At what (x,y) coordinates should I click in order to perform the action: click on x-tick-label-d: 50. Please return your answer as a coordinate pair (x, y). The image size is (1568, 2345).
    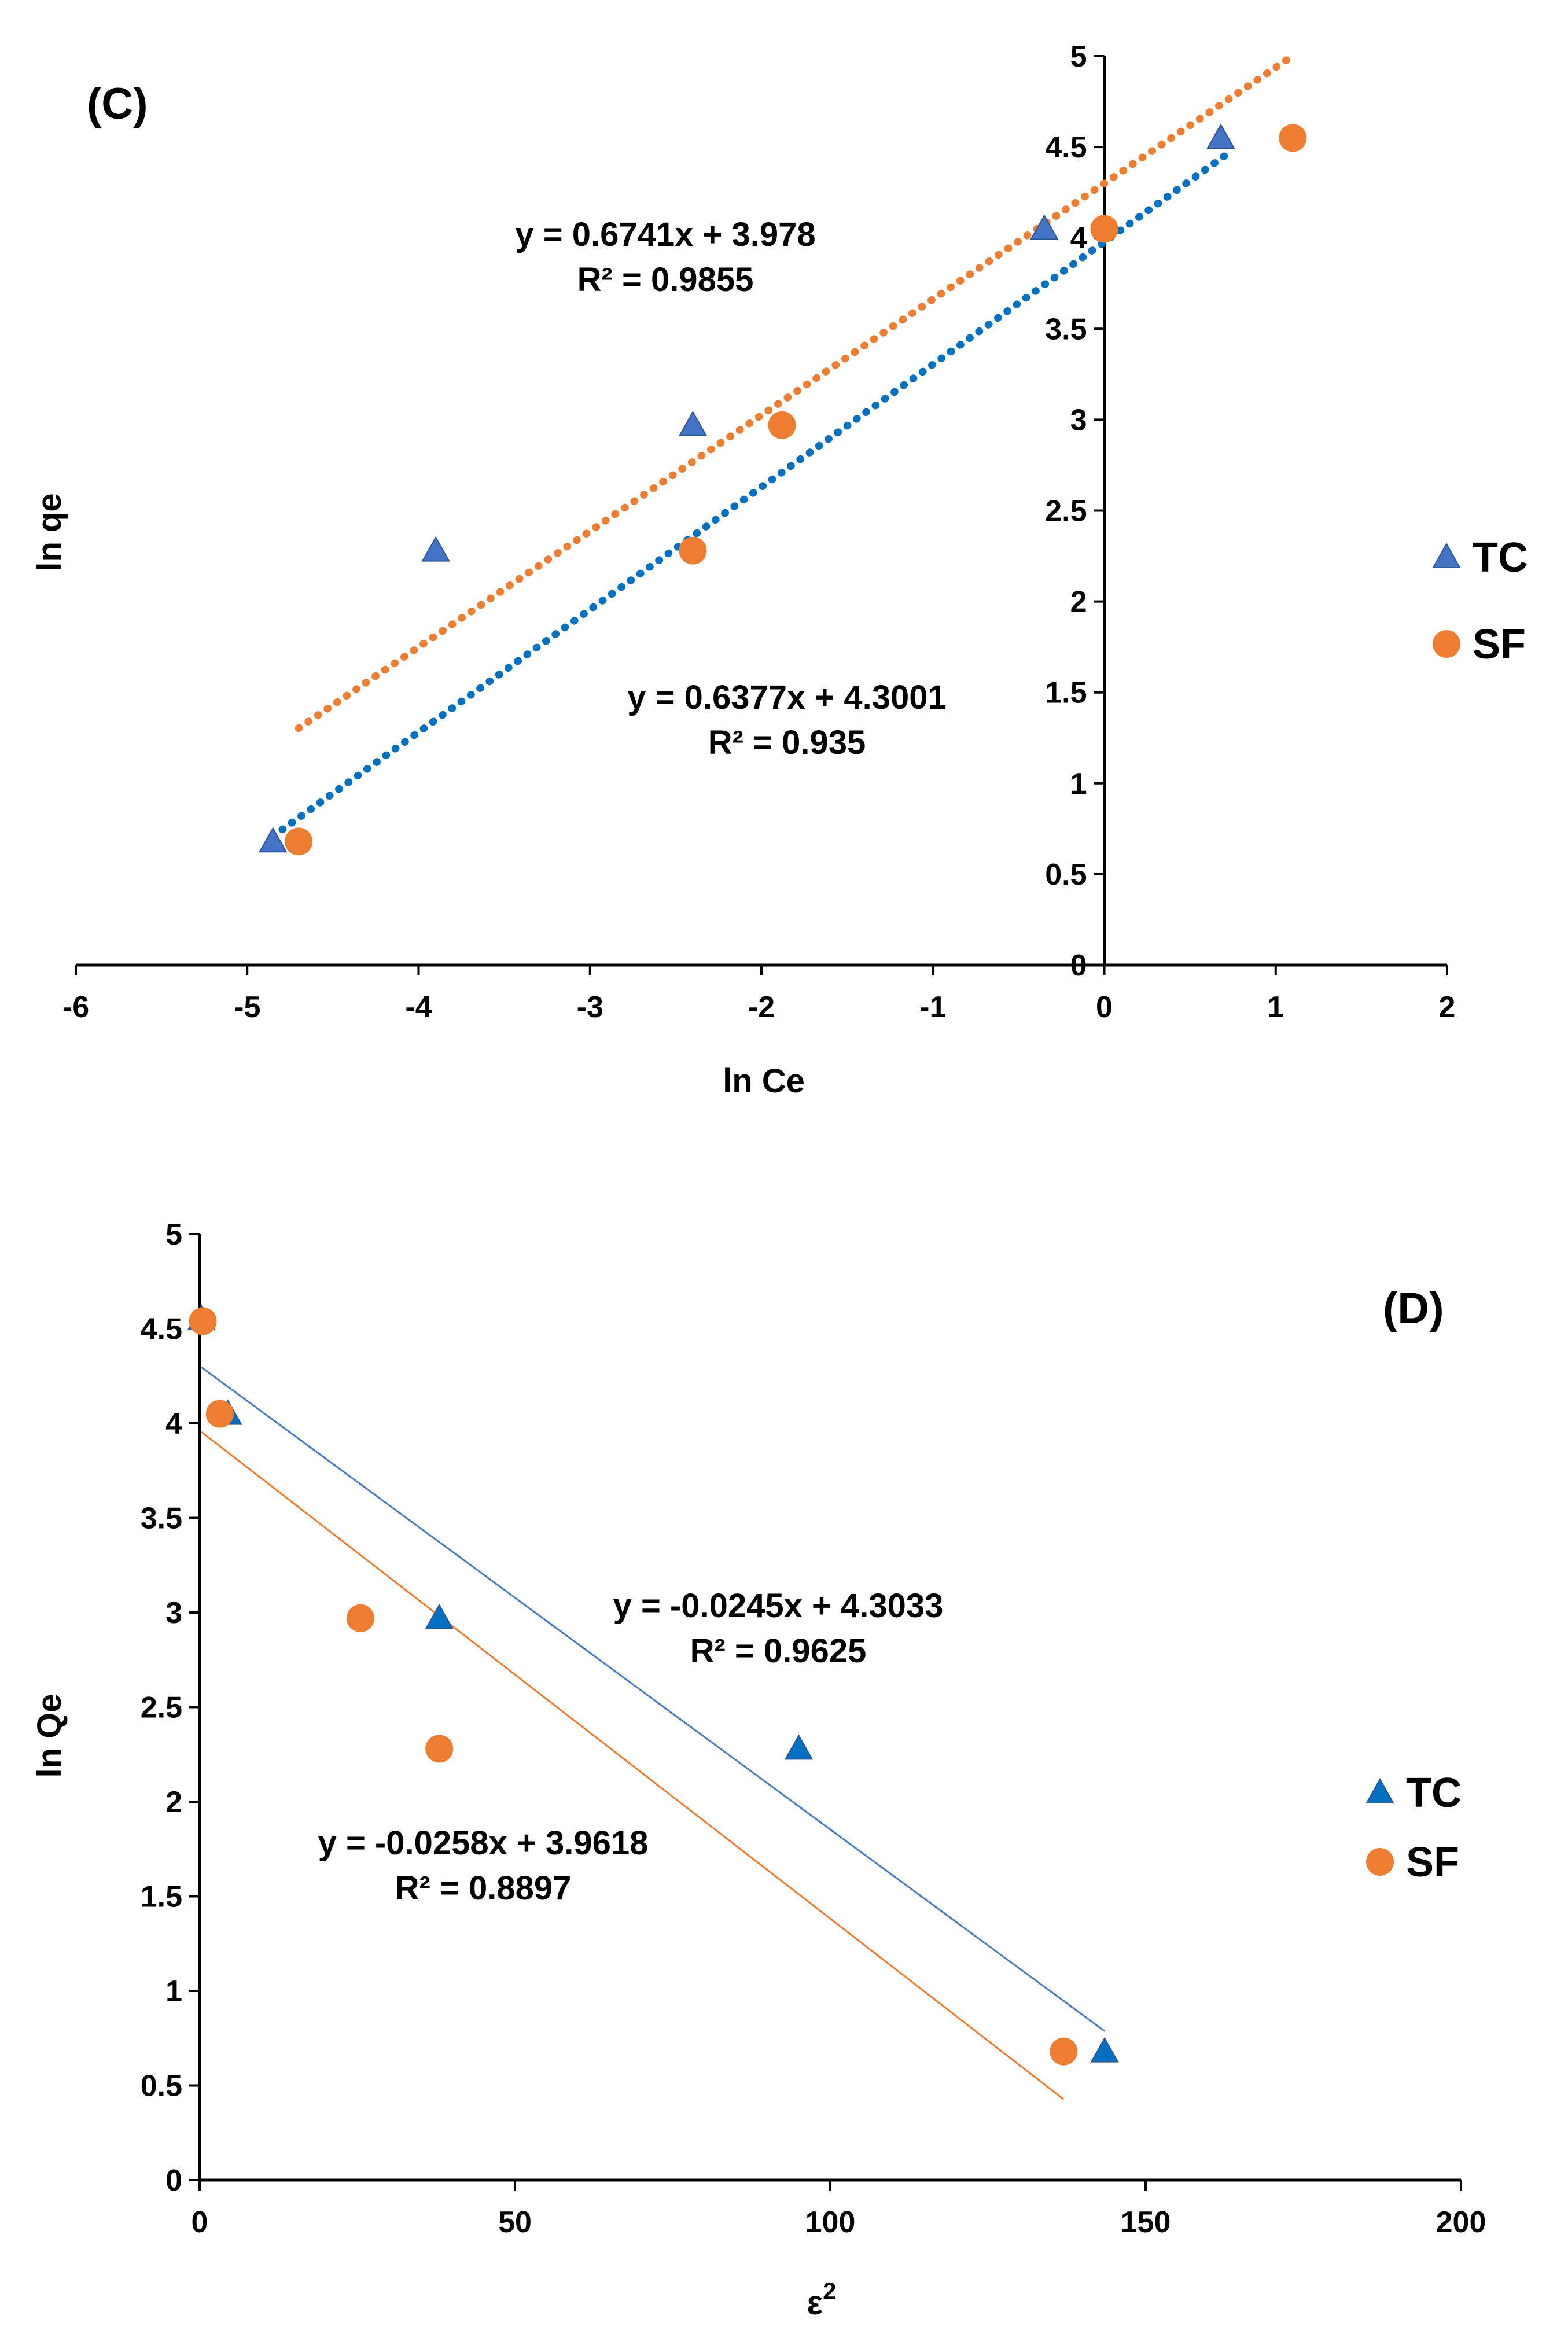
    Looking at the image, I should click on (515, 2222).